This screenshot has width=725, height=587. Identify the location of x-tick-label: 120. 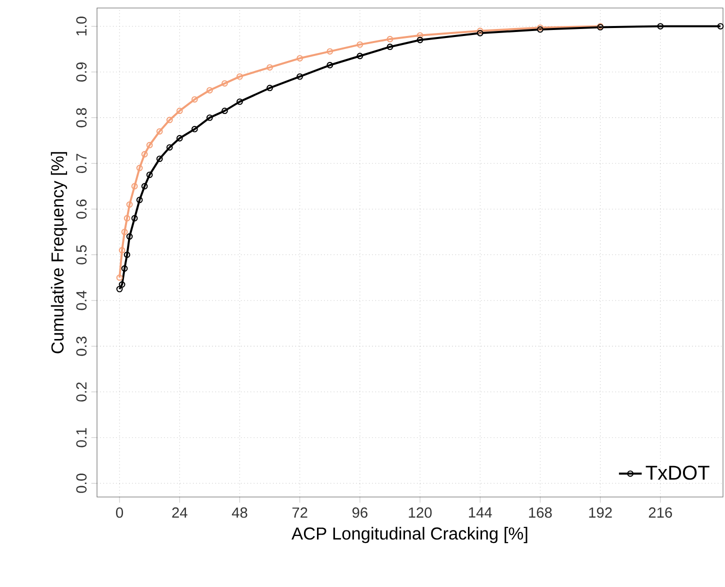
(420, 512).